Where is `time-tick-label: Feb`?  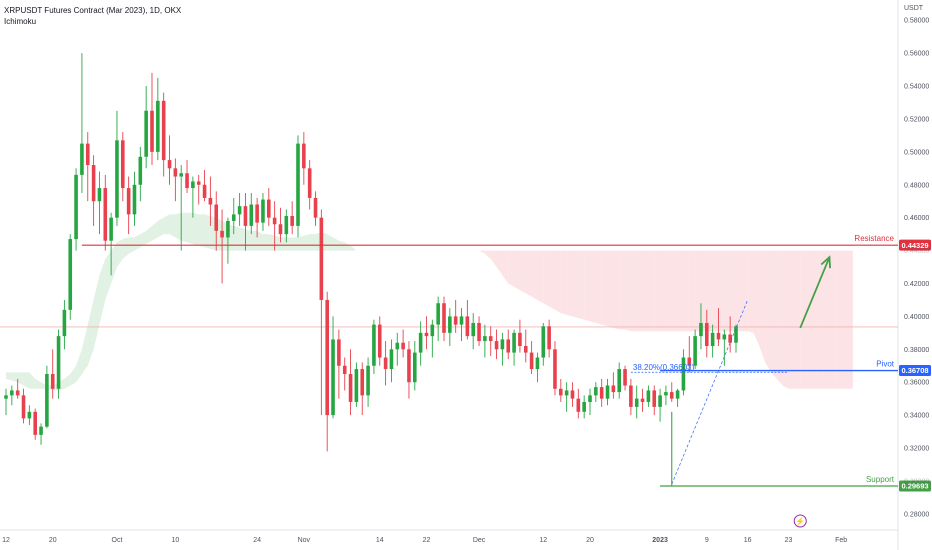
time-tick-label: Feb is located at coordinates (841, 540).